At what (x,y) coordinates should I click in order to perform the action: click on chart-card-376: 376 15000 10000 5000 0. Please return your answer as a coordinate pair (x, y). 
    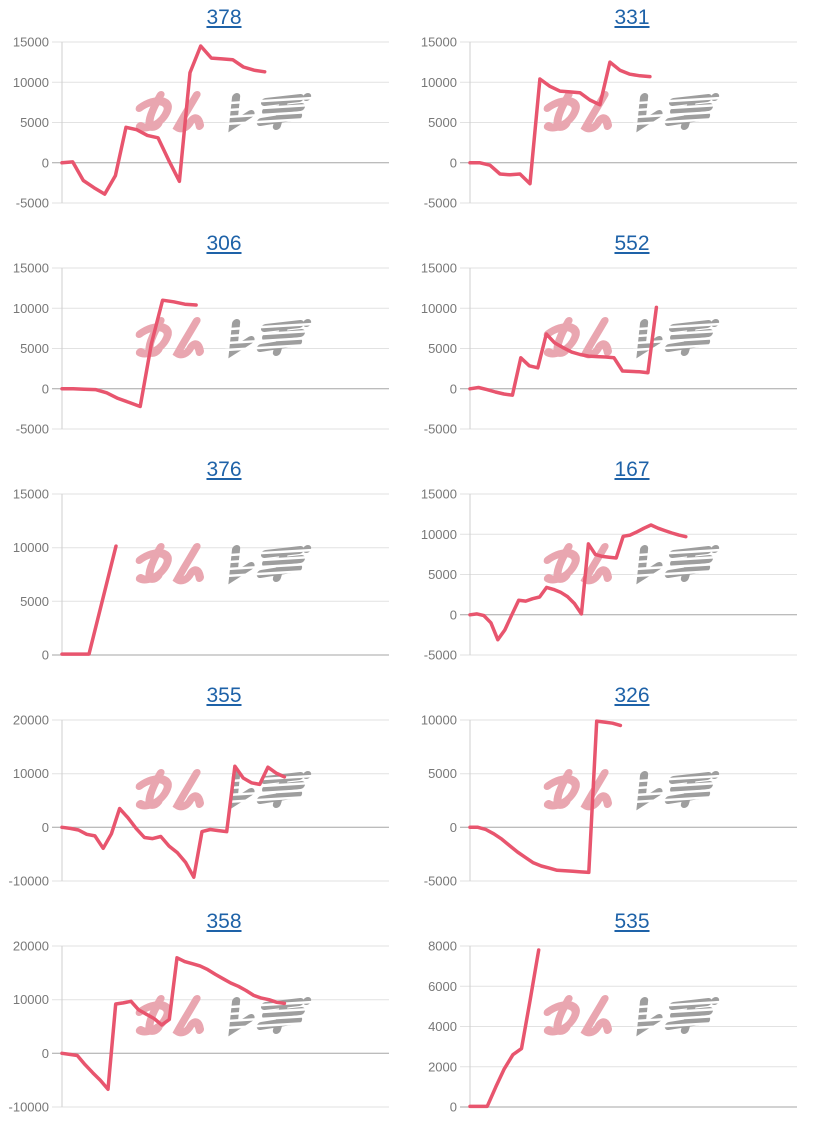
    Looking at the image, I should click on (204, 565).